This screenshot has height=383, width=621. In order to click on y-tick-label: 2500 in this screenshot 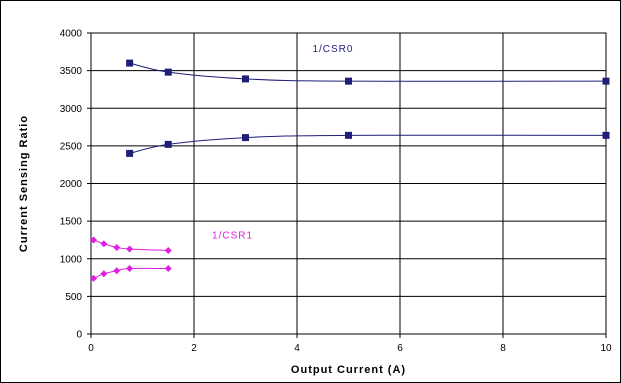, I will do `click(71, 146)`.